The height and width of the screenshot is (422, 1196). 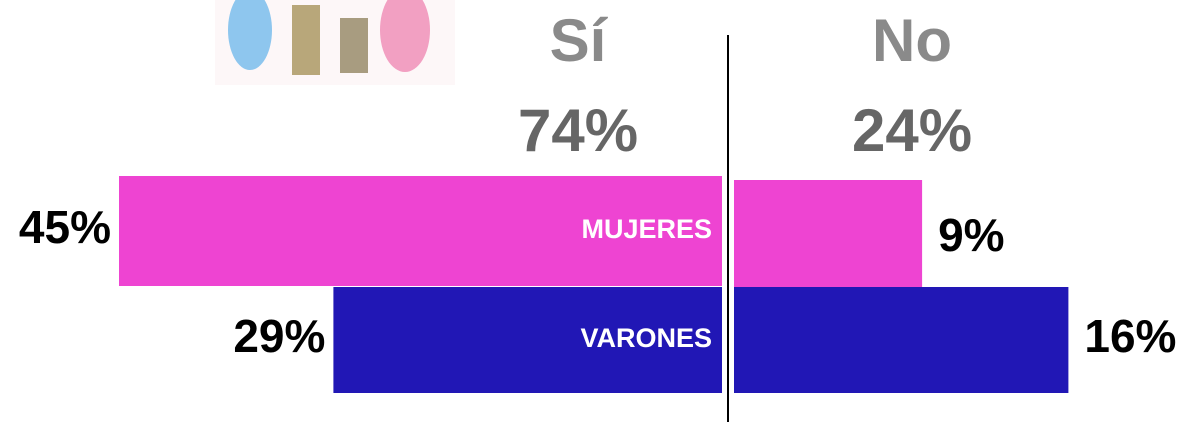 What do you see at coordinates (579, 40) in the screenshot?
I see `column-header: Sí` at bounding box center [579, 40].